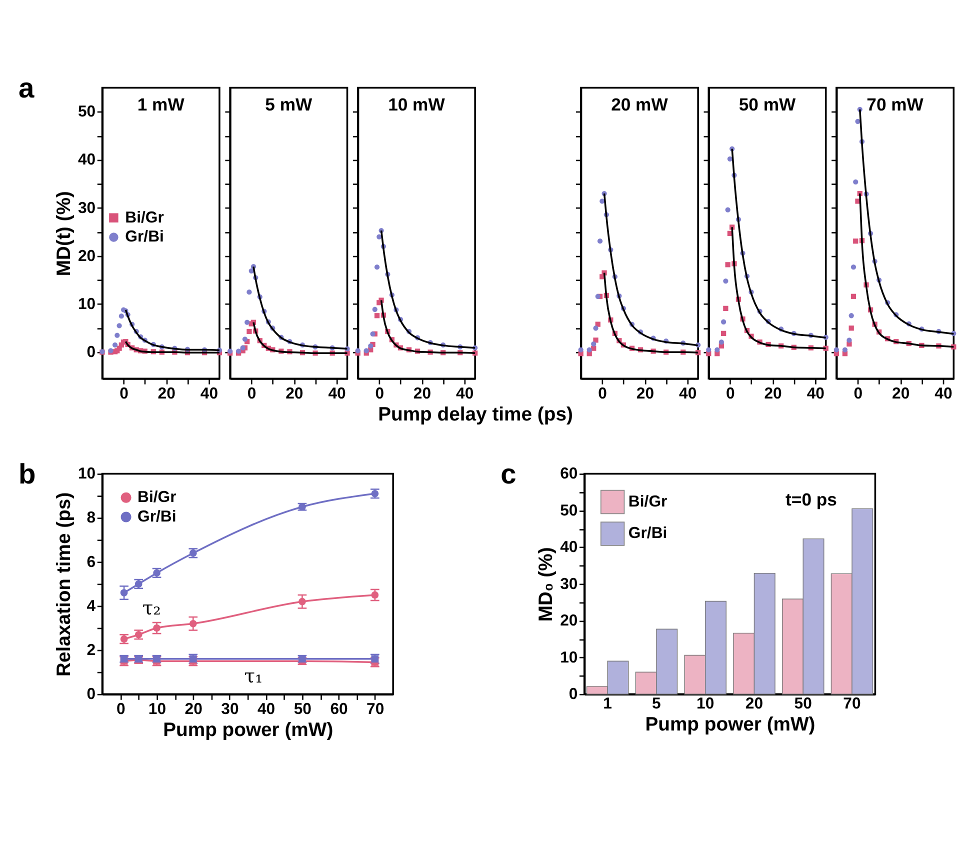  What do you see at coordinates (64, 584) in the screenshot?
I see `y-axis-title: Relaxation time (ps)` at bounding box center [64, 584].